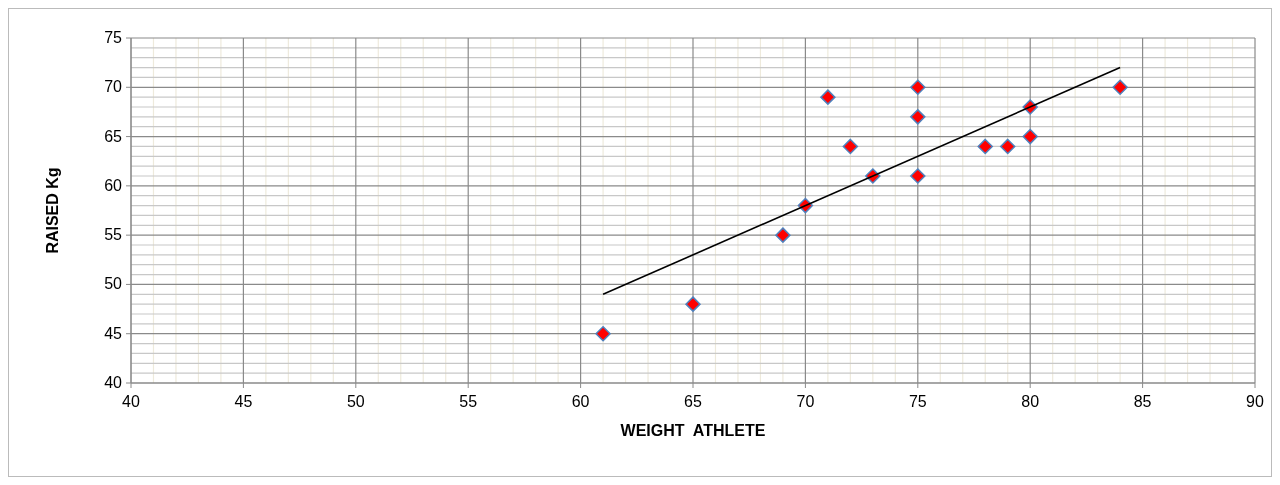  Describe the element at coordinates (468, 401) in the screenshot. I see `x-tick-label: 55` at that location.